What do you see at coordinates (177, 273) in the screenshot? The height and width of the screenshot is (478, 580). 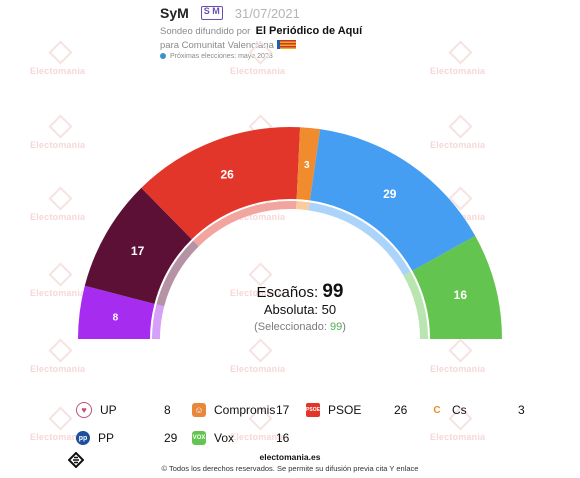 I see `inner-ring-compromis` at bounding box center [177, 273].